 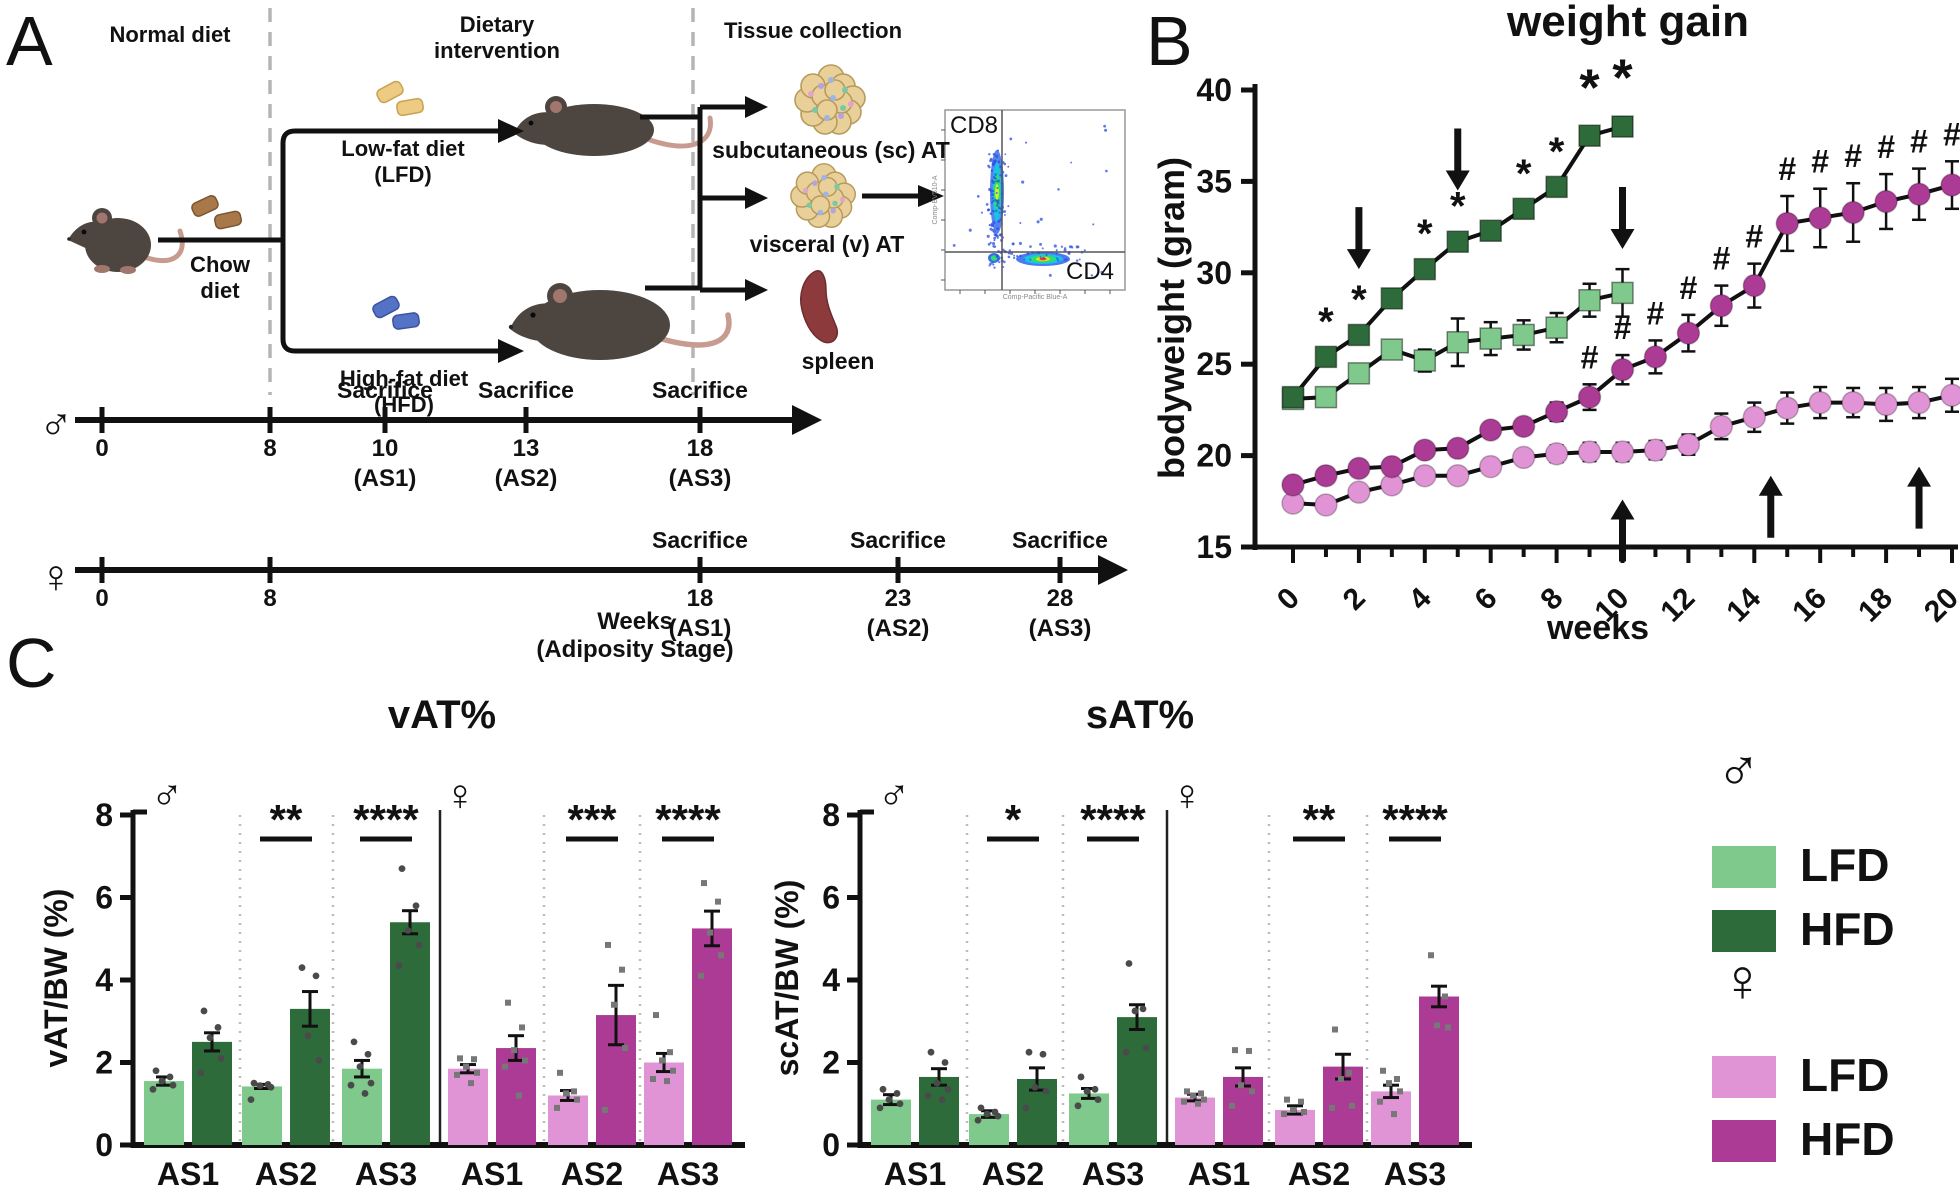 What do you see at coordinates (1358, 238) in the screenshot?
I see `male-sacrifice-arrow` at bounding box center [1358, 238].